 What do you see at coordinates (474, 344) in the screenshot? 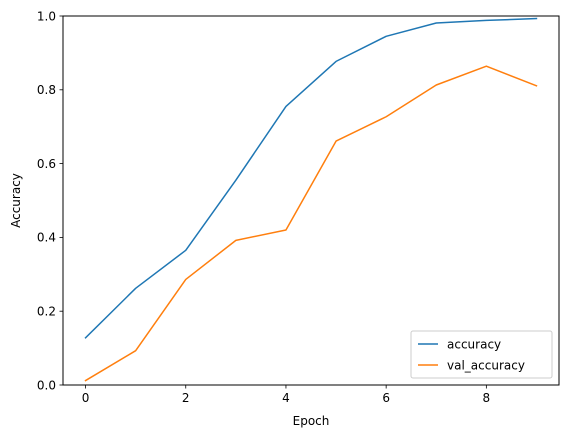
I see `legend-label-accuracy: accuracy` at bounding box center [474, 344].